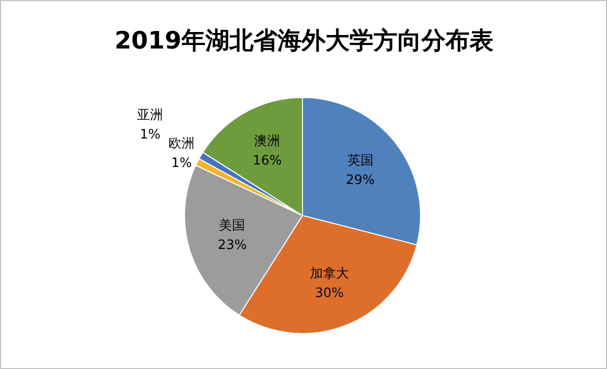 The width and height of the screenshot is (607, 369). I want to click on chart-title: 2019年湖北省海外大学方向分布表, so click(304, 40).